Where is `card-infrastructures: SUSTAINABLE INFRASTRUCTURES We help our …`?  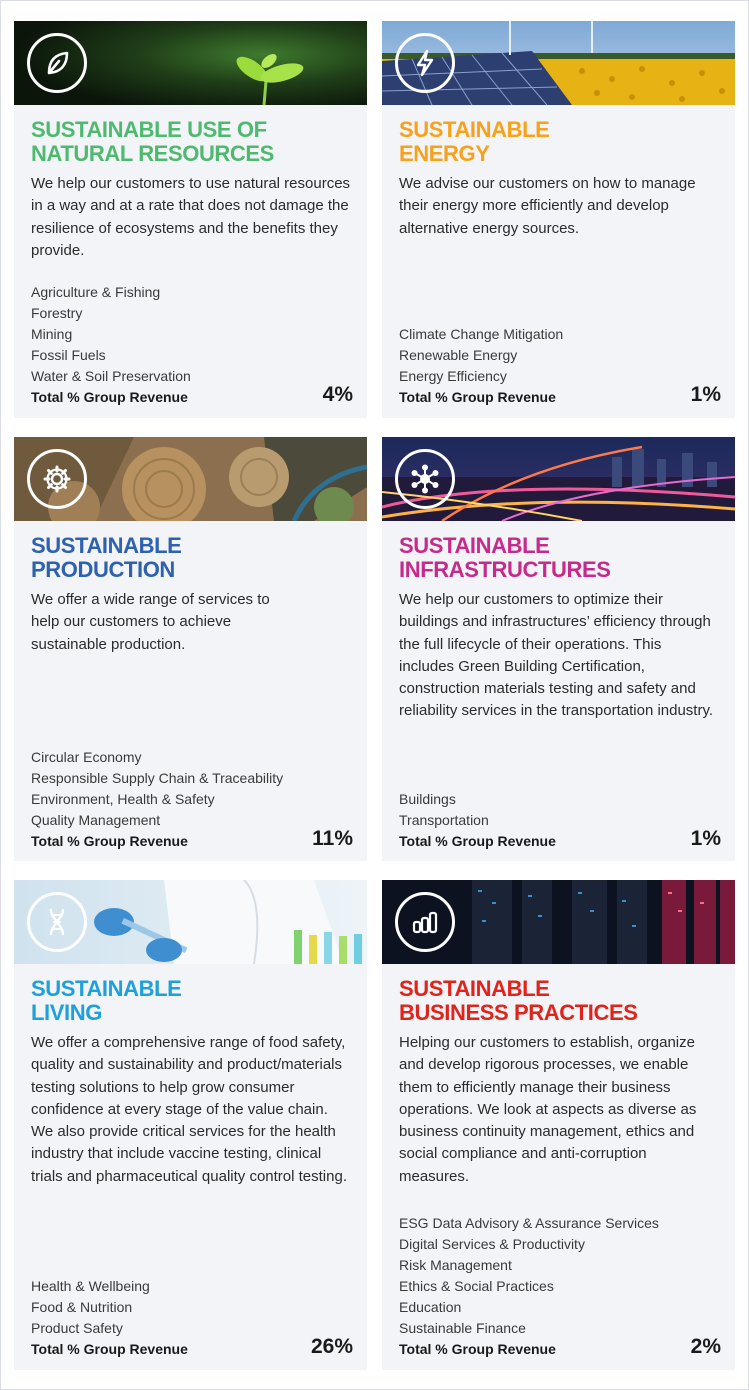
card-infrastructures: SUSTAINABLE INFRASTRUCTURES We help our … is located at coordinates (558, 649).